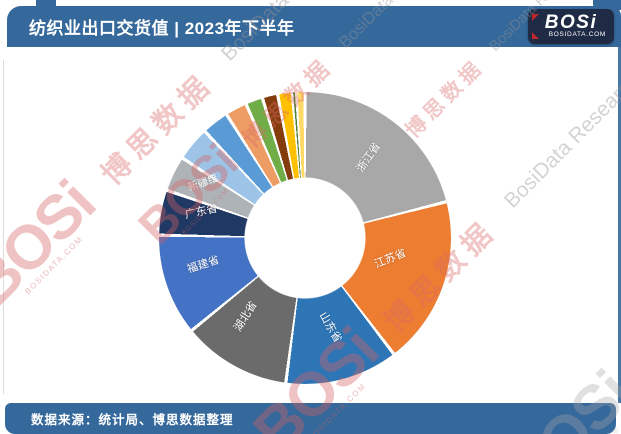 Image resolution: width=621 pixels, height=434 pixels. What do you see at coordinates (310, 418) in the screenshot?
I see `footer-bar: 数据来源：统计局、博思数据整理` at bounding box center [310, 418].